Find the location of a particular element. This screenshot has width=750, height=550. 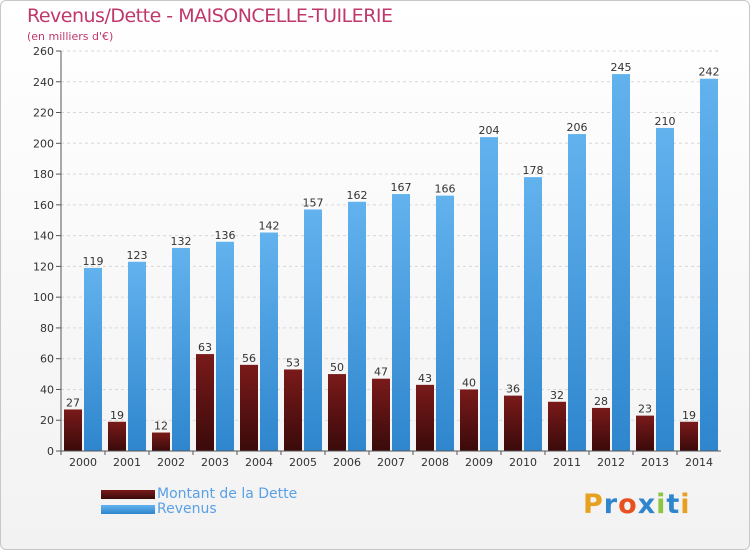

bar-dette-2008 is located at coordinates (425, 417).